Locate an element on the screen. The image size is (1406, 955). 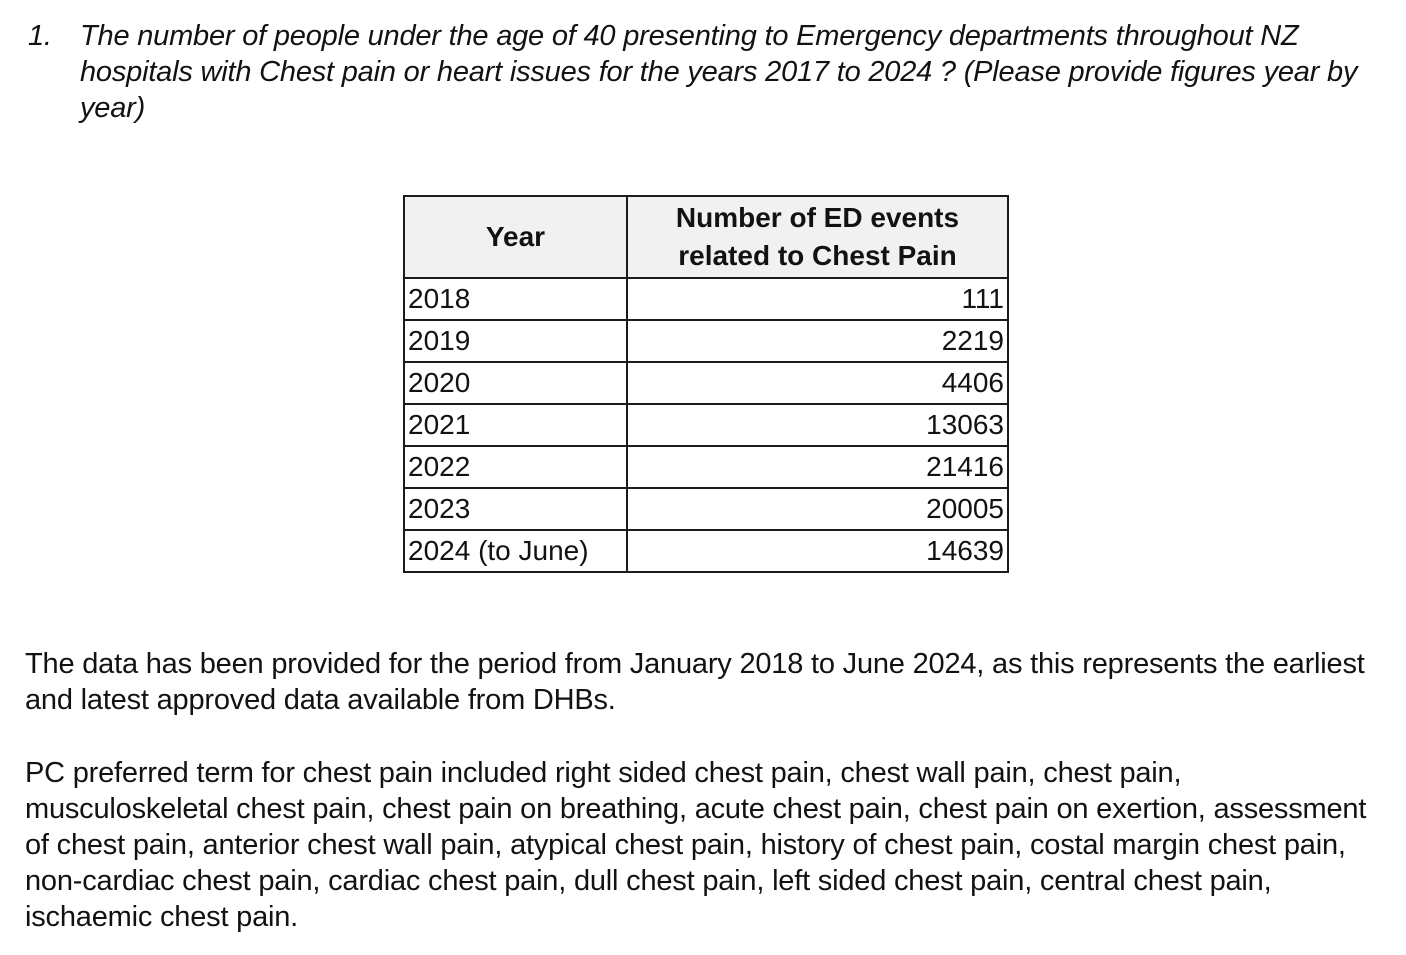
table-row: 2023 20005 is located at coordinates (706, 509).